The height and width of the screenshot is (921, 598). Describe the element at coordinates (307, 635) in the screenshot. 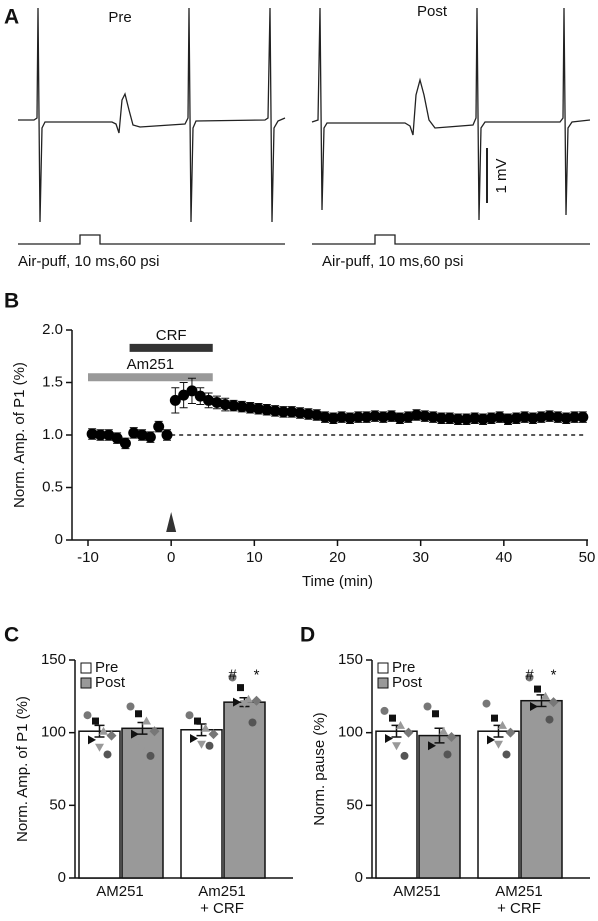

I see `panel-label: D` at that location.